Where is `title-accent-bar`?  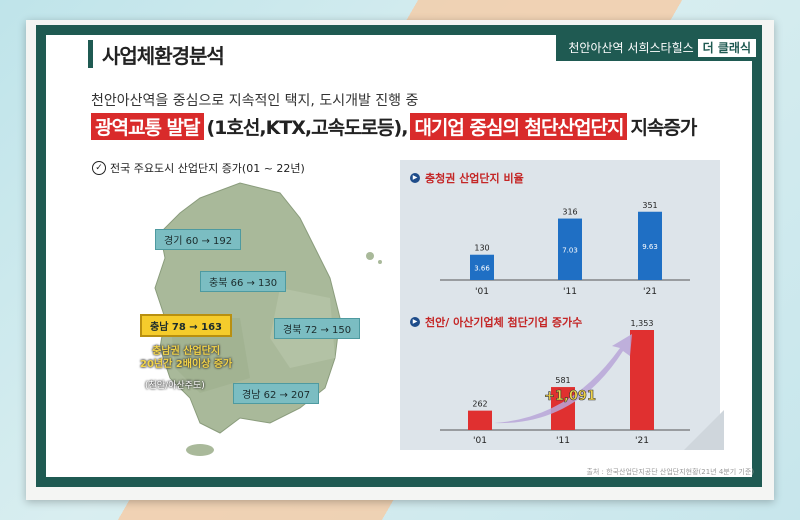
title-accent-bar is located at coordinates (90, 54).